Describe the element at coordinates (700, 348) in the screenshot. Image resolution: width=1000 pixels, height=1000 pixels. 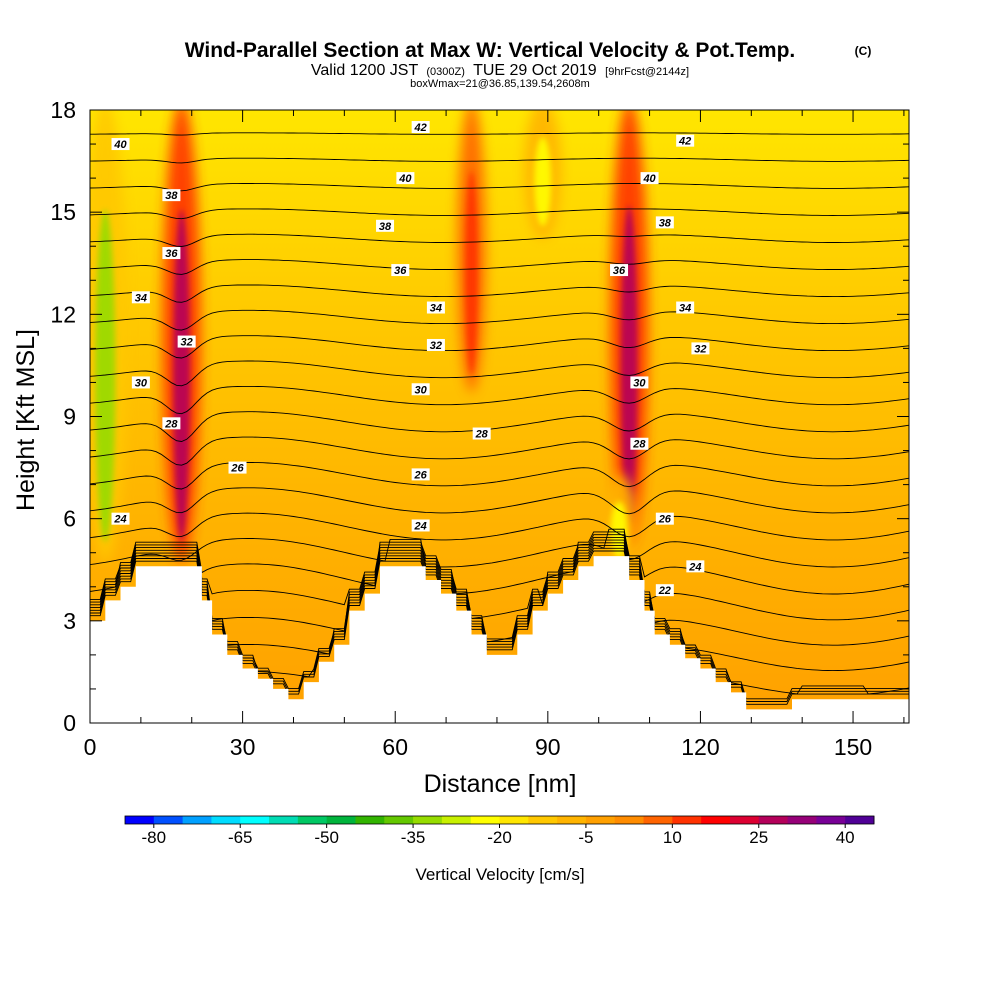
I see `contour-label: 32` at that location.